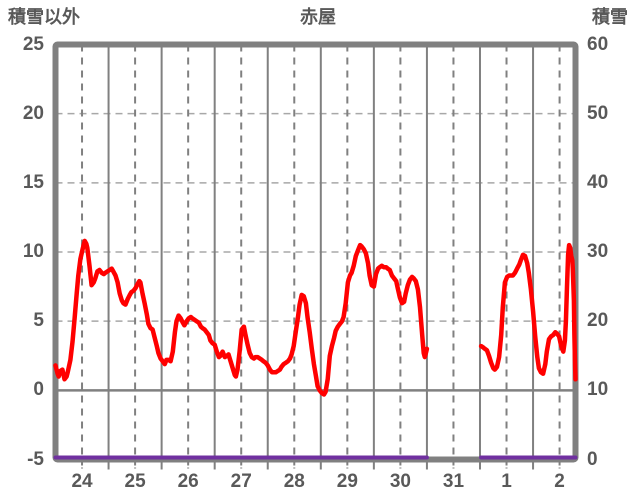  What do you see at coordinates (598, 113) in the screenshot?
I see `y-axis-label-right: 50` at bounding box center [598, 113].